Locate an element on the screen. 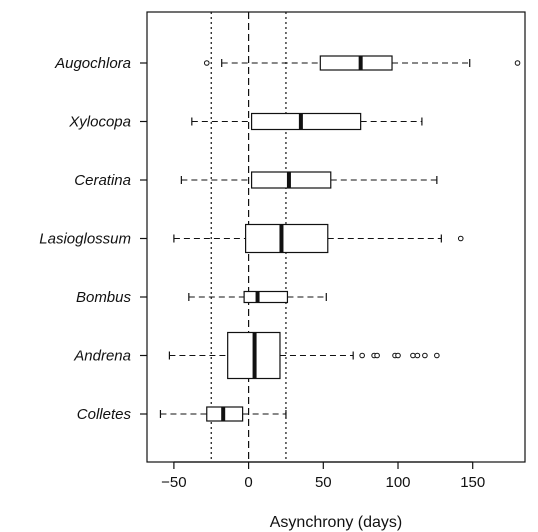 Image resolution: width=538 pixels, height=532 pixels. box-ceratina is located at coordinates (309, 180).